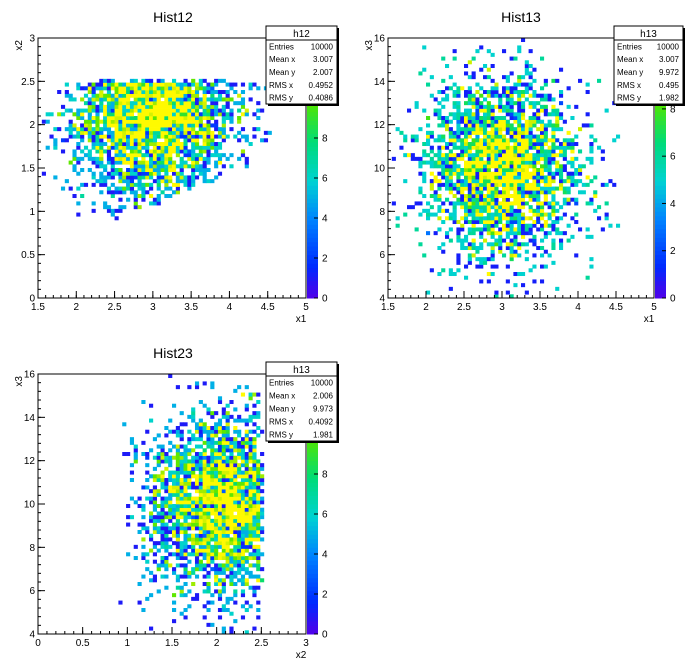 This screenshot has height=672, width=696. What do you see at coordinates (380, 82) in the screenshot?
I see `y-tick-label: 14` at bounding box center [380, 82].